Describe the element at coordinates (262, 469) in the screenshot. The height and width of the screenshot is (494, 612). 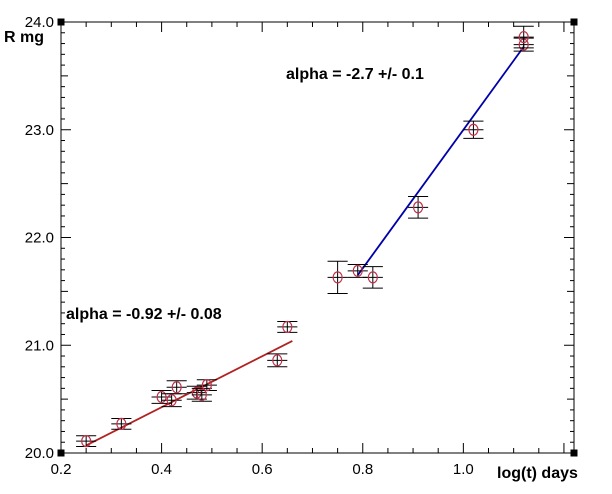
I see `x-tick-label: 0.6` at that location.